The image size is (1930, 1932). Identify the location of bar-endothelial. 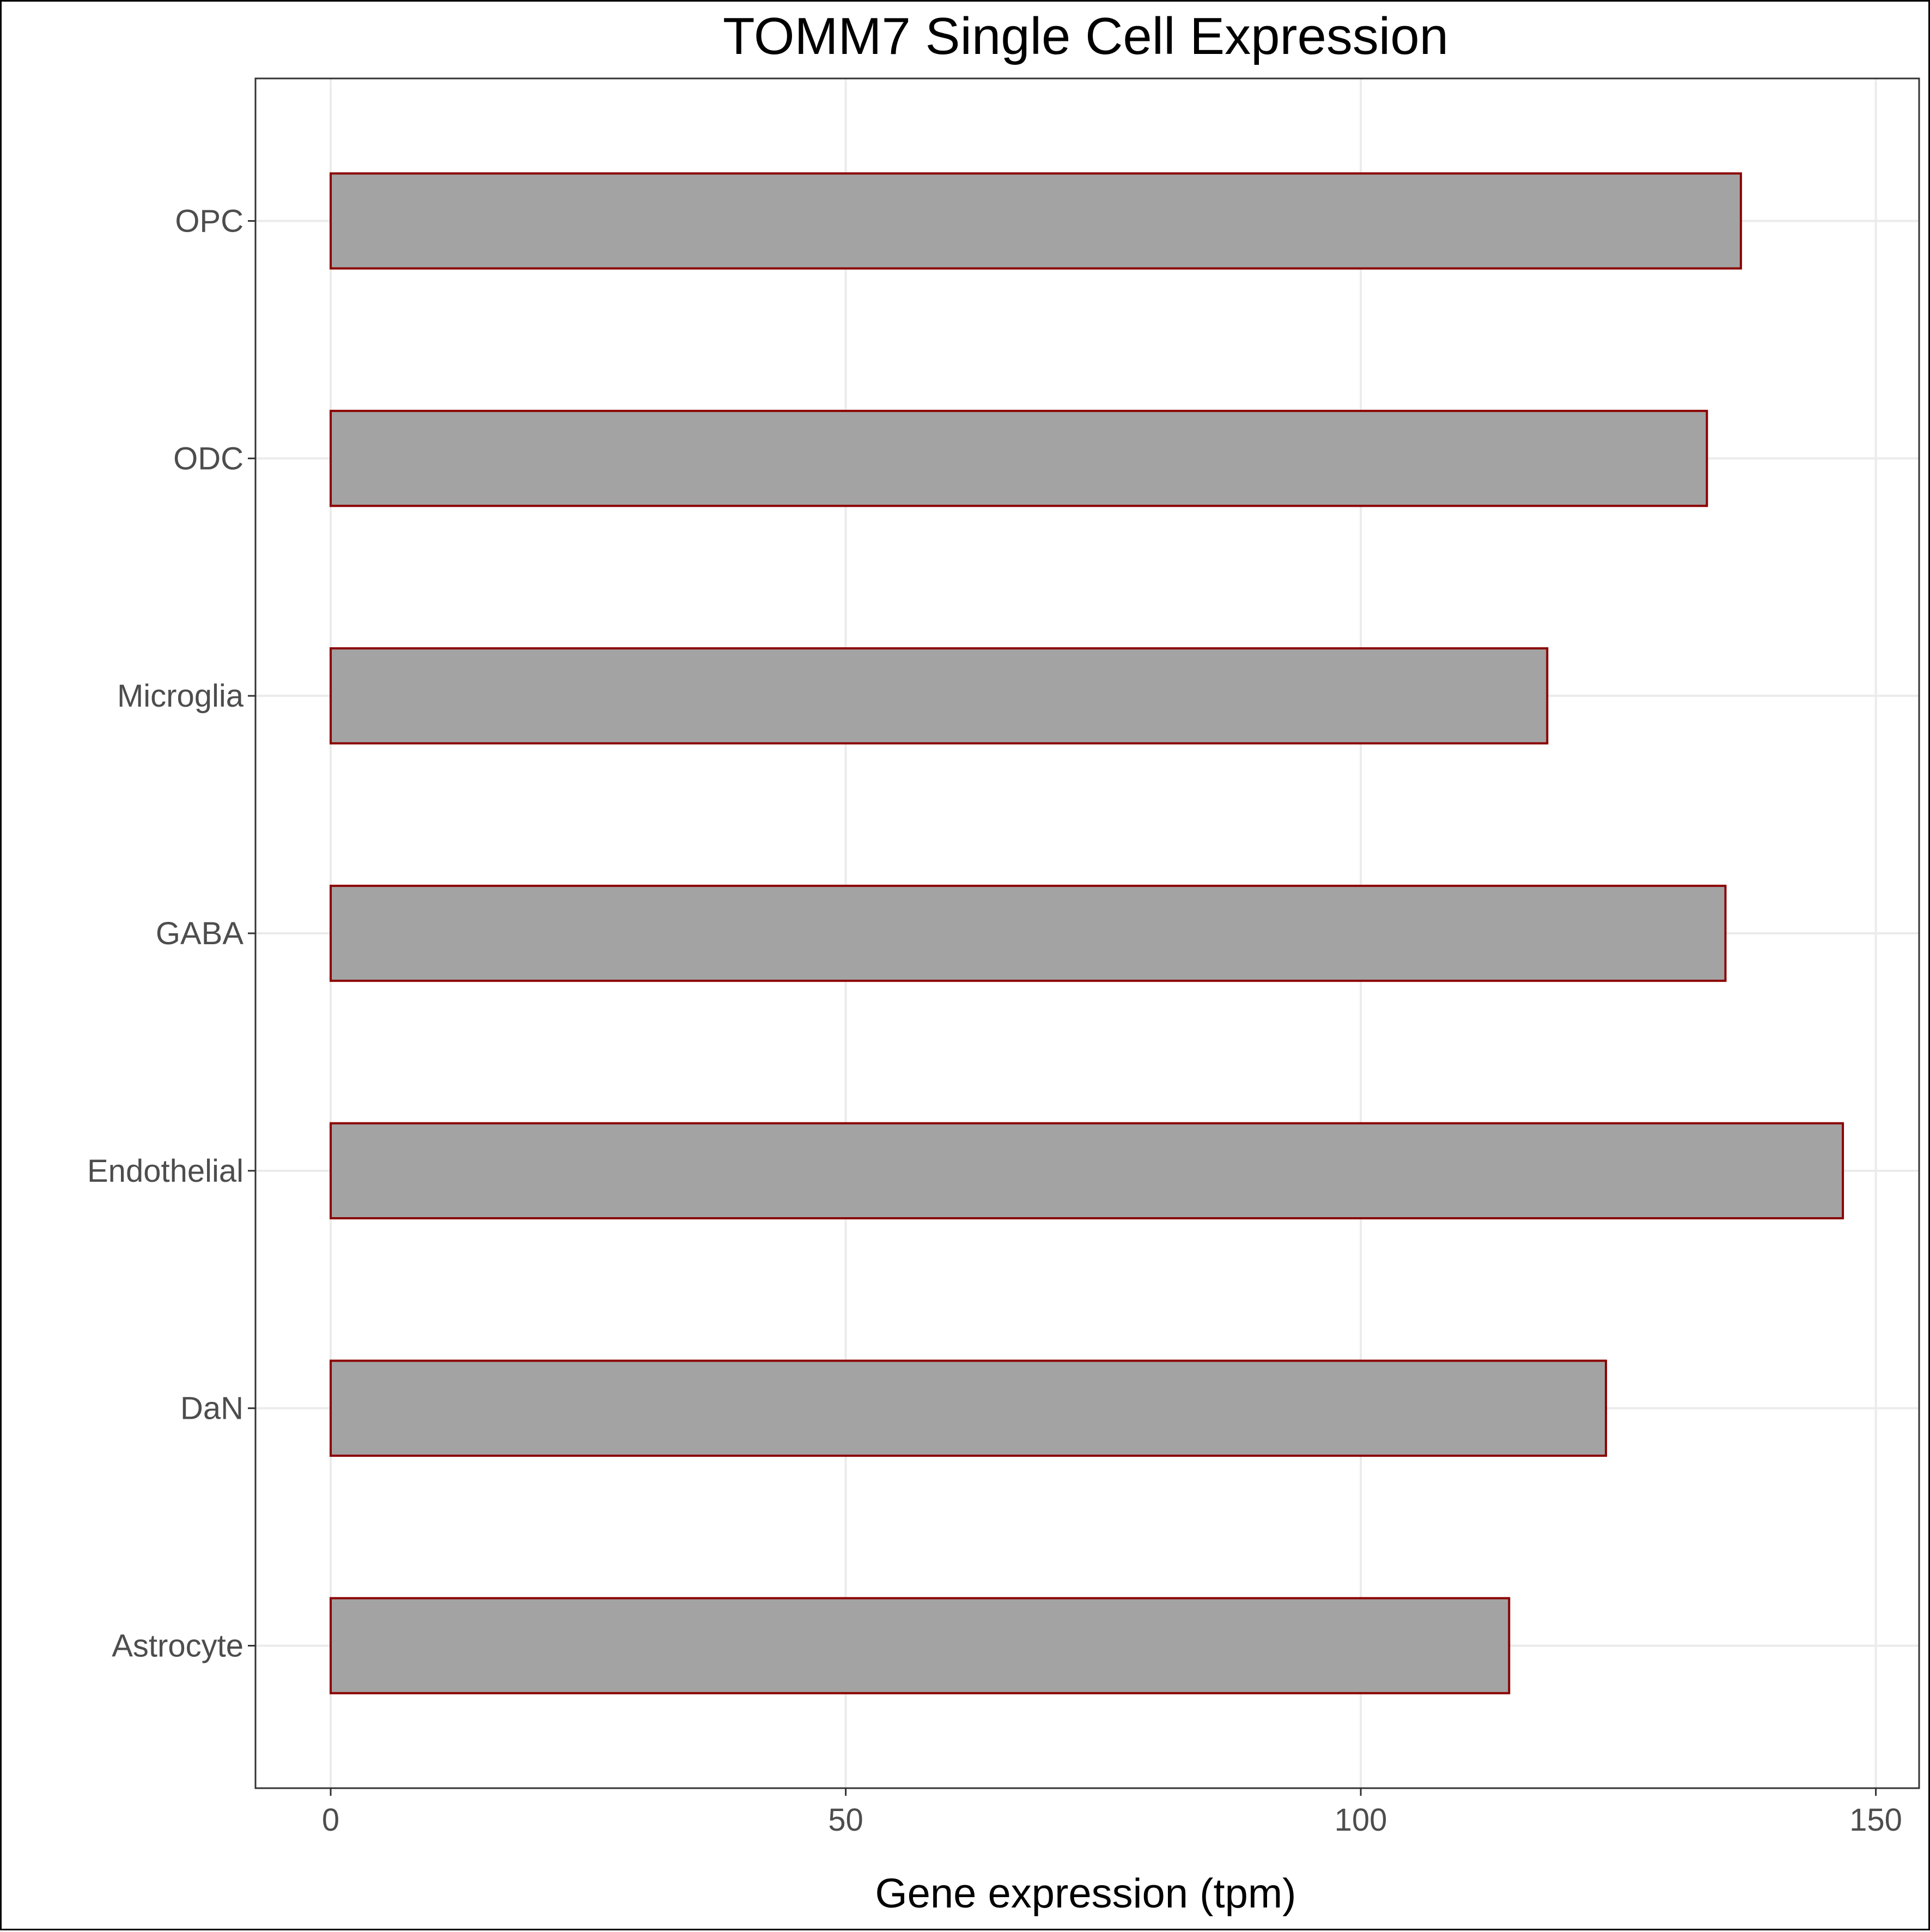
(1087, 1171).